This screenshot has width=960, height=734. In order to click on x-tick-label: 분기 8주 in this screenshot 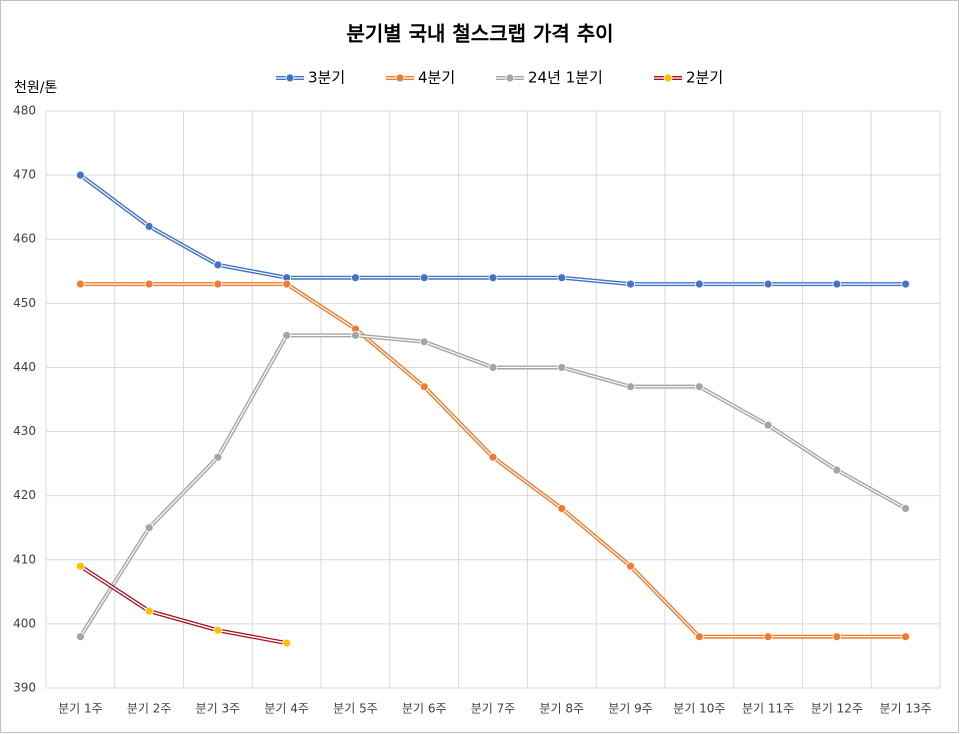, I will do `click(561, 709)`.